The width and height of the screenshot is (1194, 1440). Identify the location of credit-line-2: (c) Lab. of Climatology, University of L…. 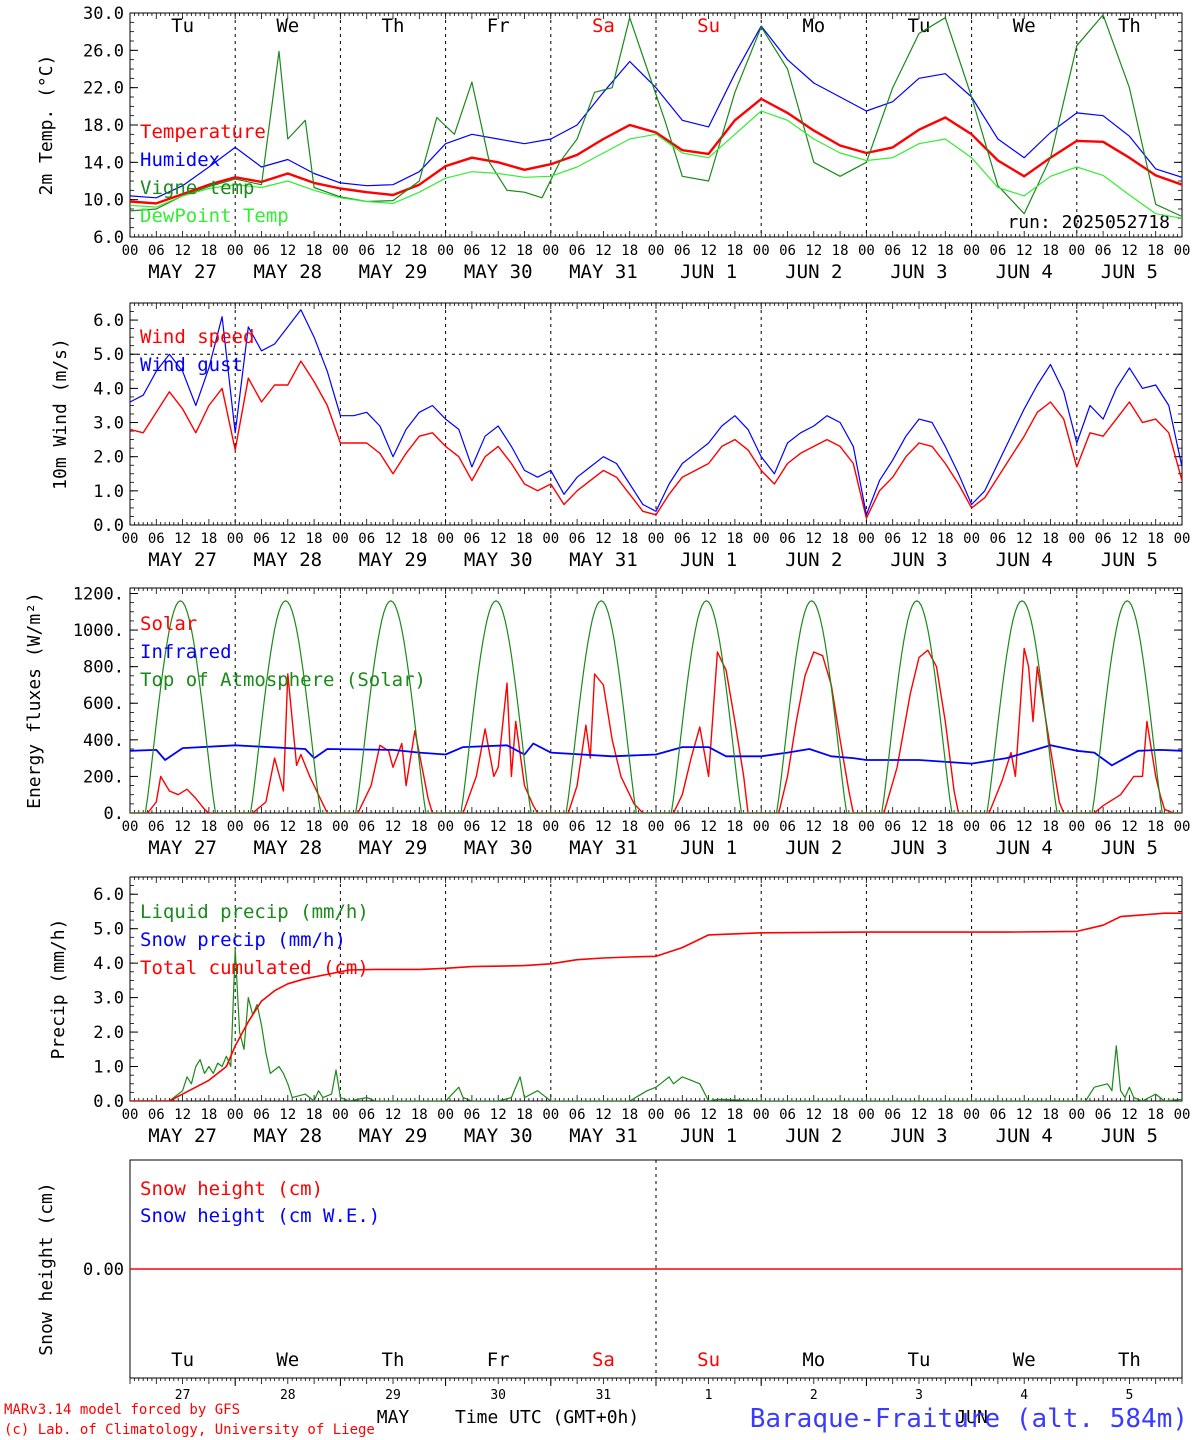
(189, 1430).